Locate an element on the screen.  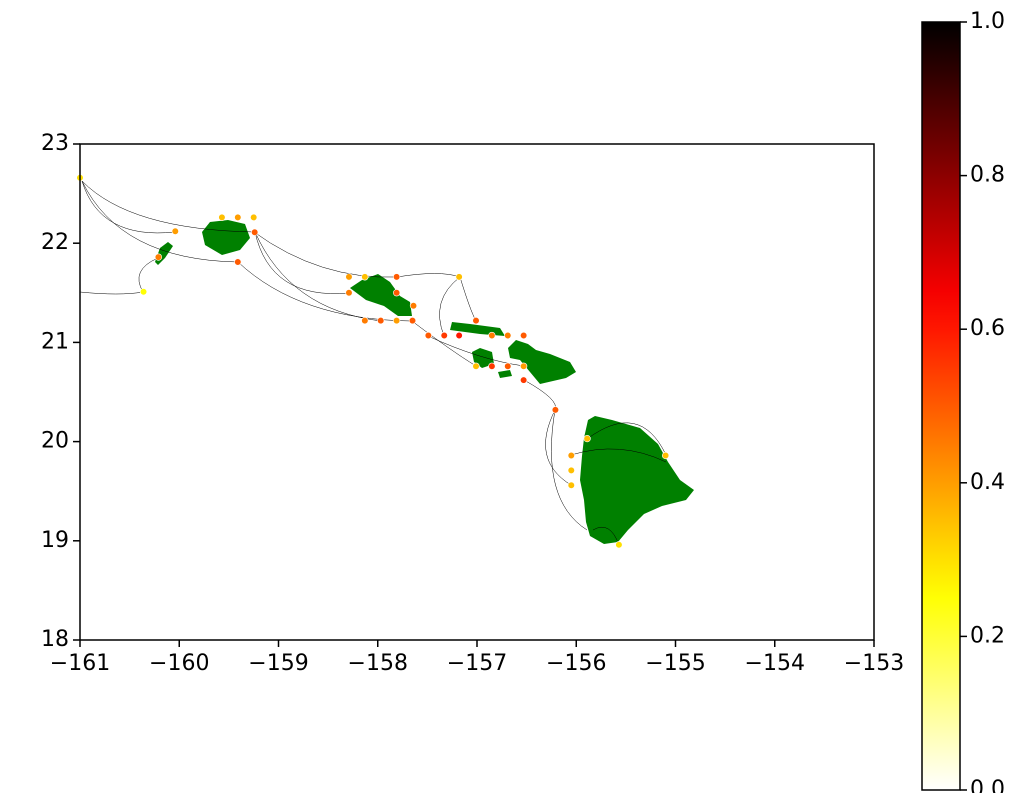
colorbar-tick-label: 0.6 is located at coordinates (987, 328).